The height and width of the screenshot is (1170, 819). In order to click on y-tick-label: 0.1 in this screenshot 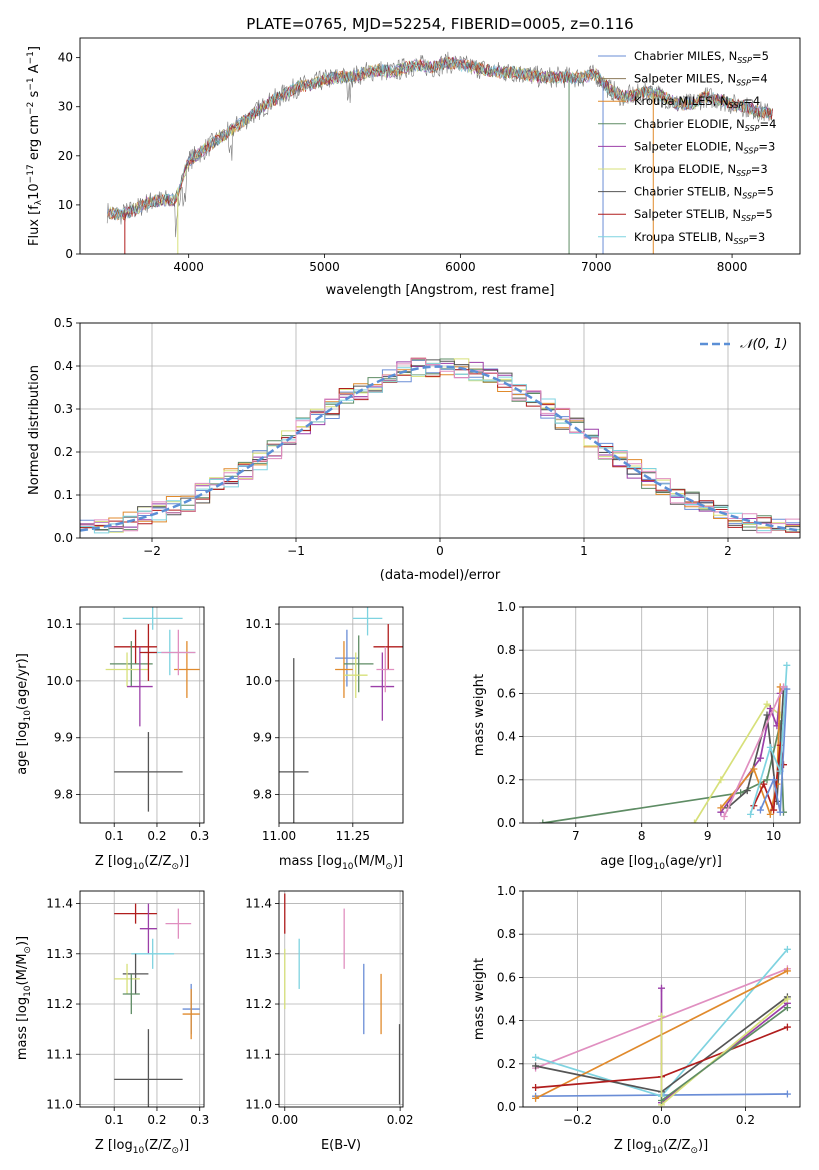, I will do `click(63, 495)`.